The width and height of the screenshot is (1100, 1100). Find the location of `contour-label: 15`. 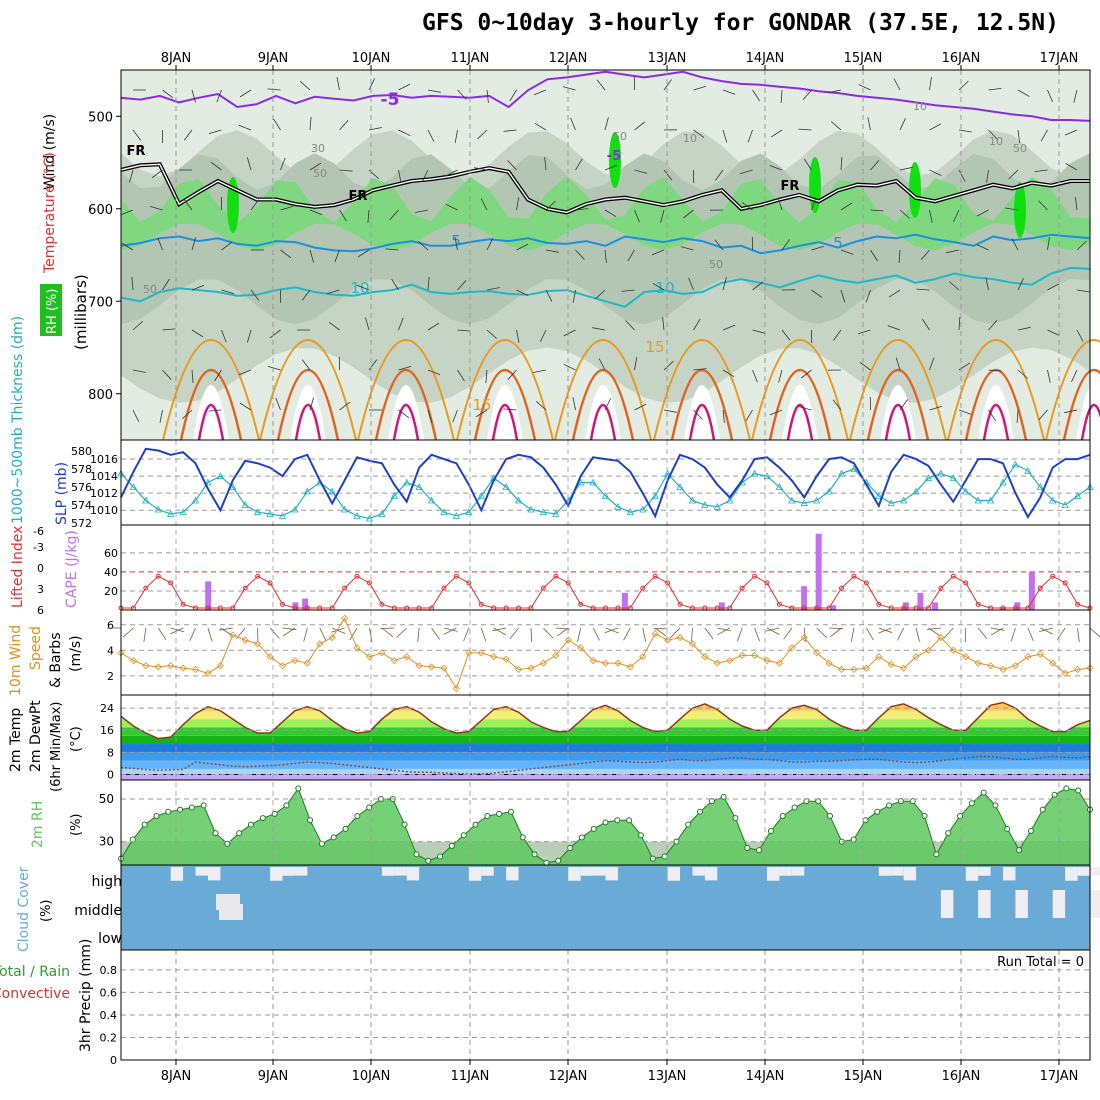

contour-label: 15 is located at coordinates (481, 405).